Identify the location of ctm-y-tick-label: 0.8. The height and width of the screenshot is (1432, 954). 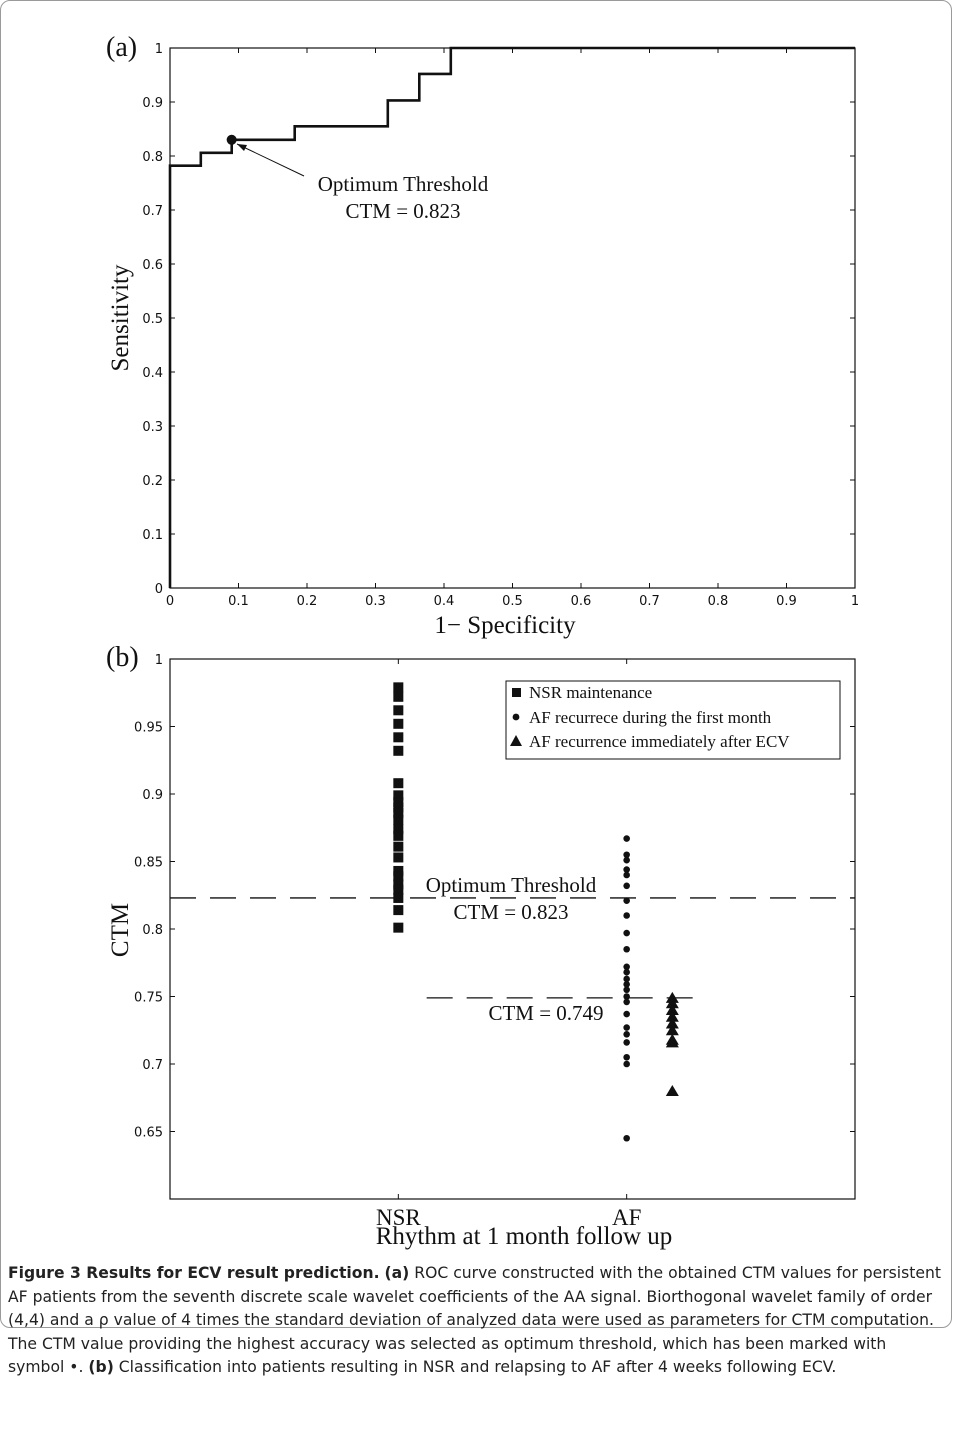
(152, 930).